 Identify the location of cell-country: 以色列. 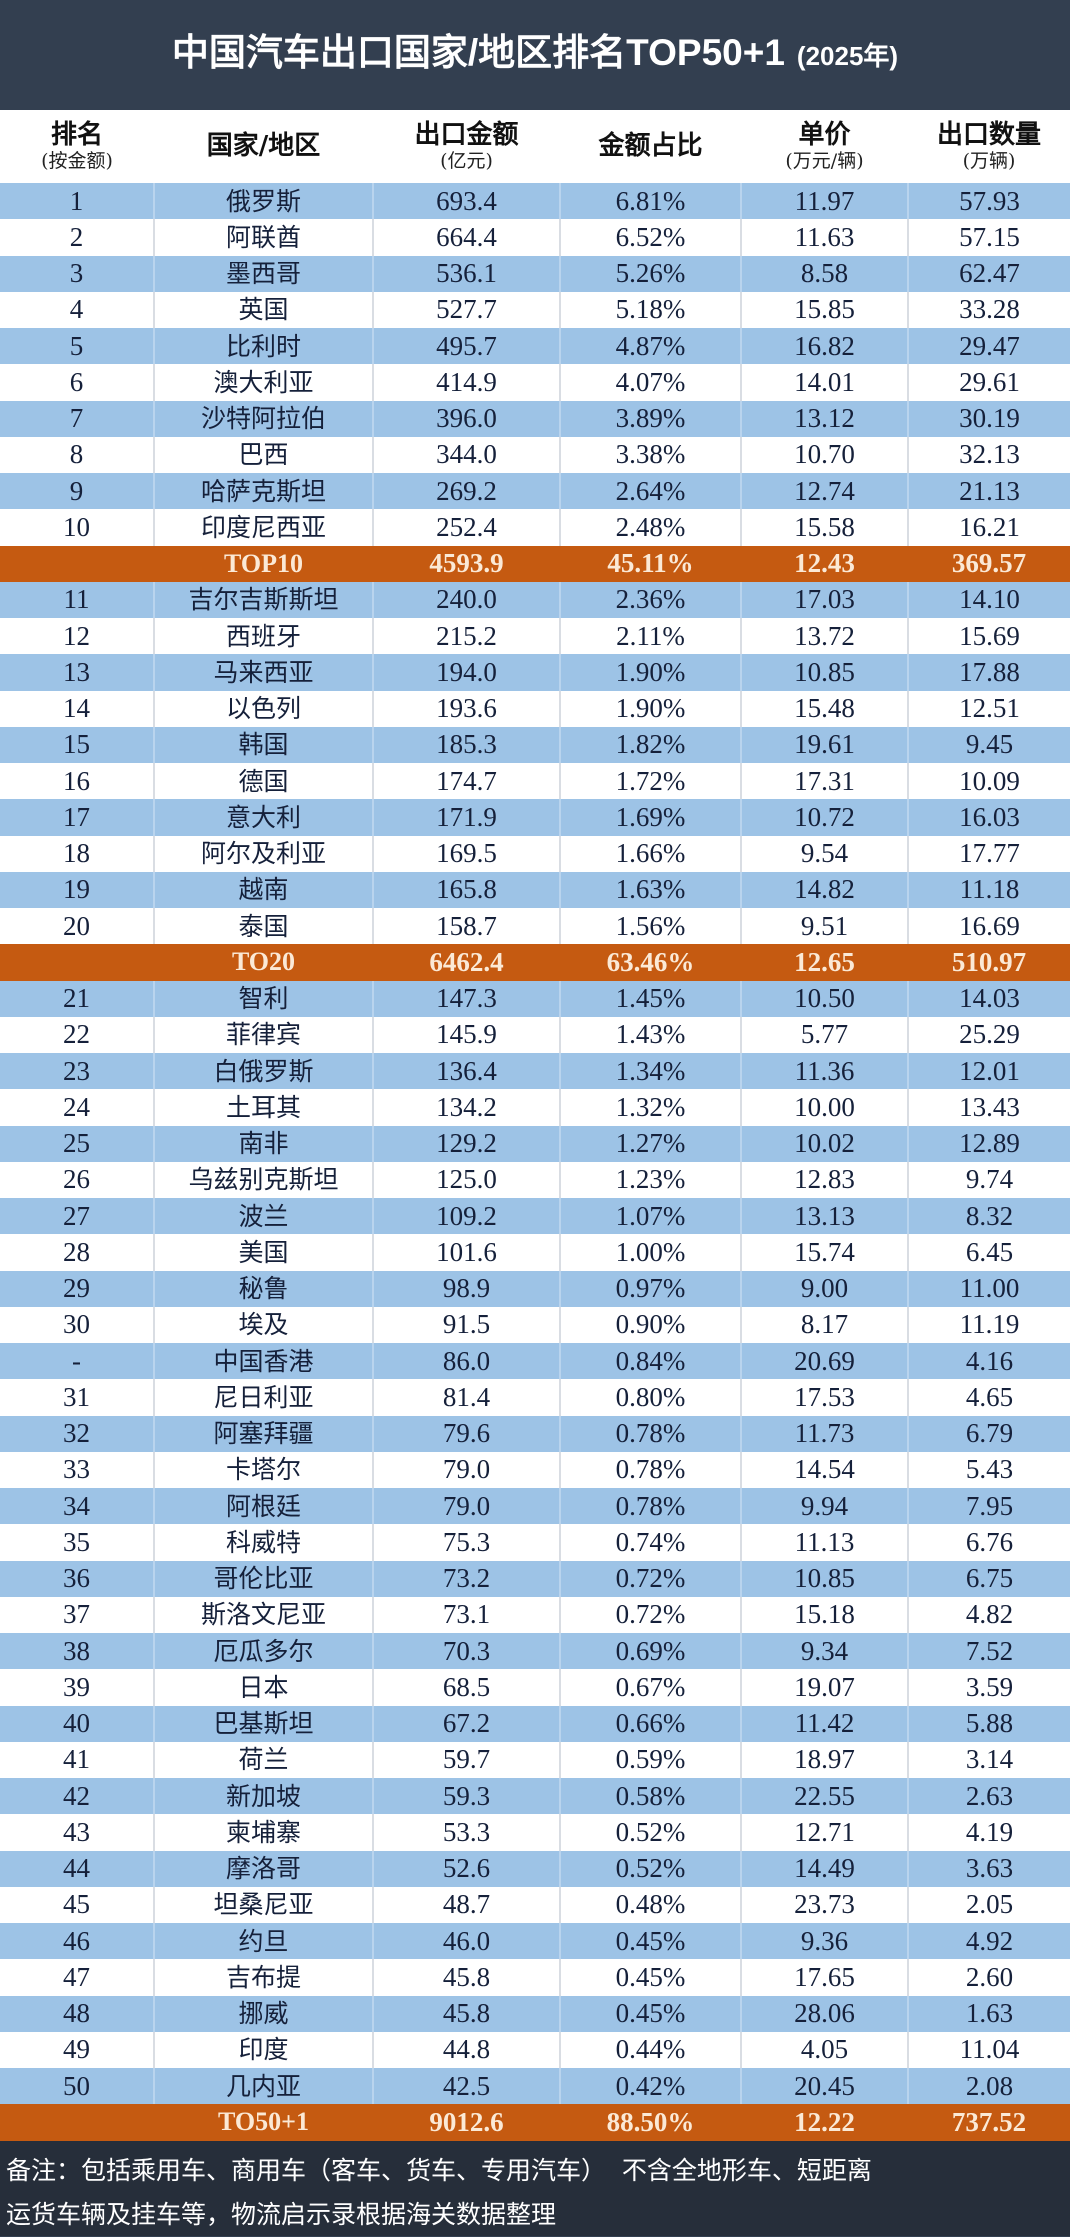
(263, 708).